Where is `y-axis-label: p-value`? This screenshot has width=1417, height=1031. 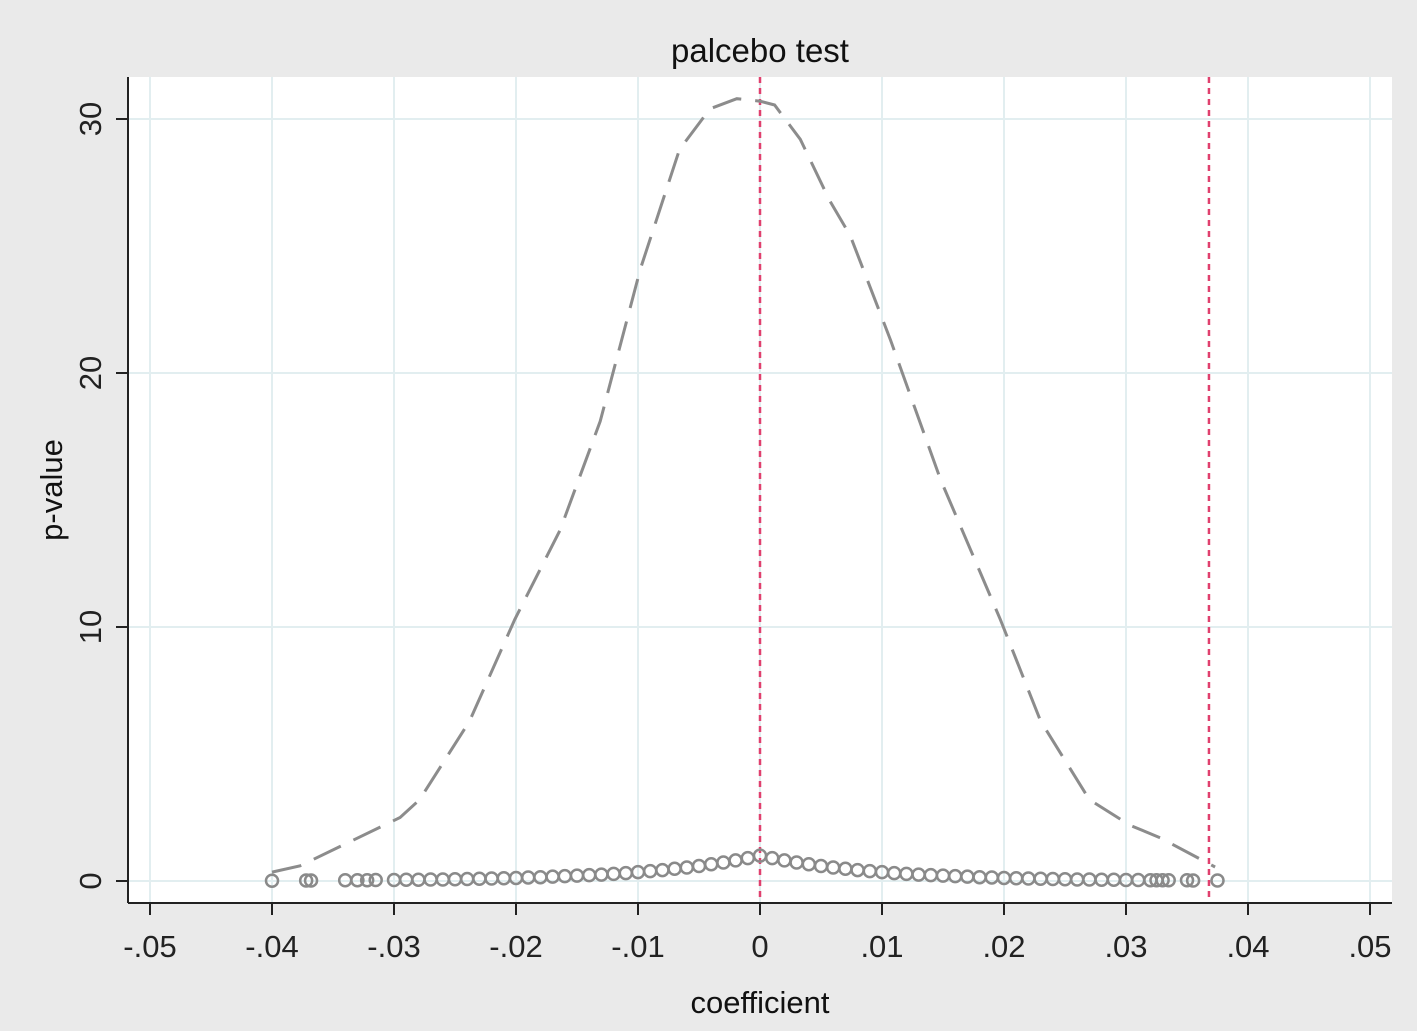
y-axis-label: p-value is located at coordinates (51, 490).